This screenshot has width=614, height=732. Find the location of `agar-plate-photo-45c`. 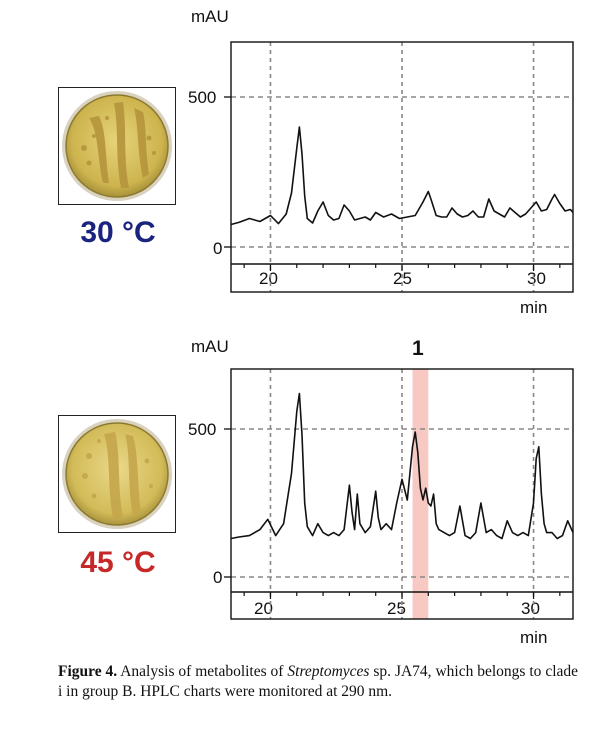

agar-plate-photo-45c is located at coordinates (117, 474).